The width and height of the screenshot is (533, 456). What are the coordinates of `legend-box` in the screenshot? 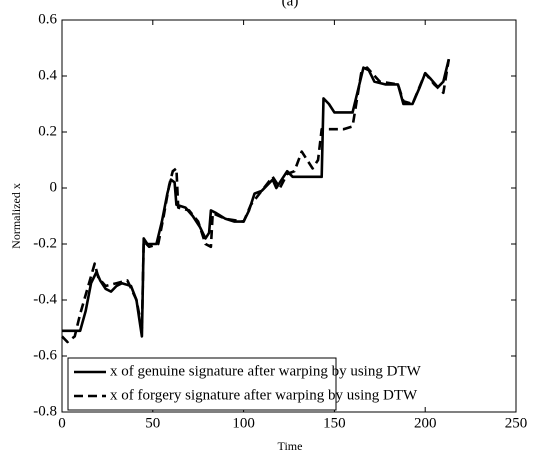 It's located at (202, 384).